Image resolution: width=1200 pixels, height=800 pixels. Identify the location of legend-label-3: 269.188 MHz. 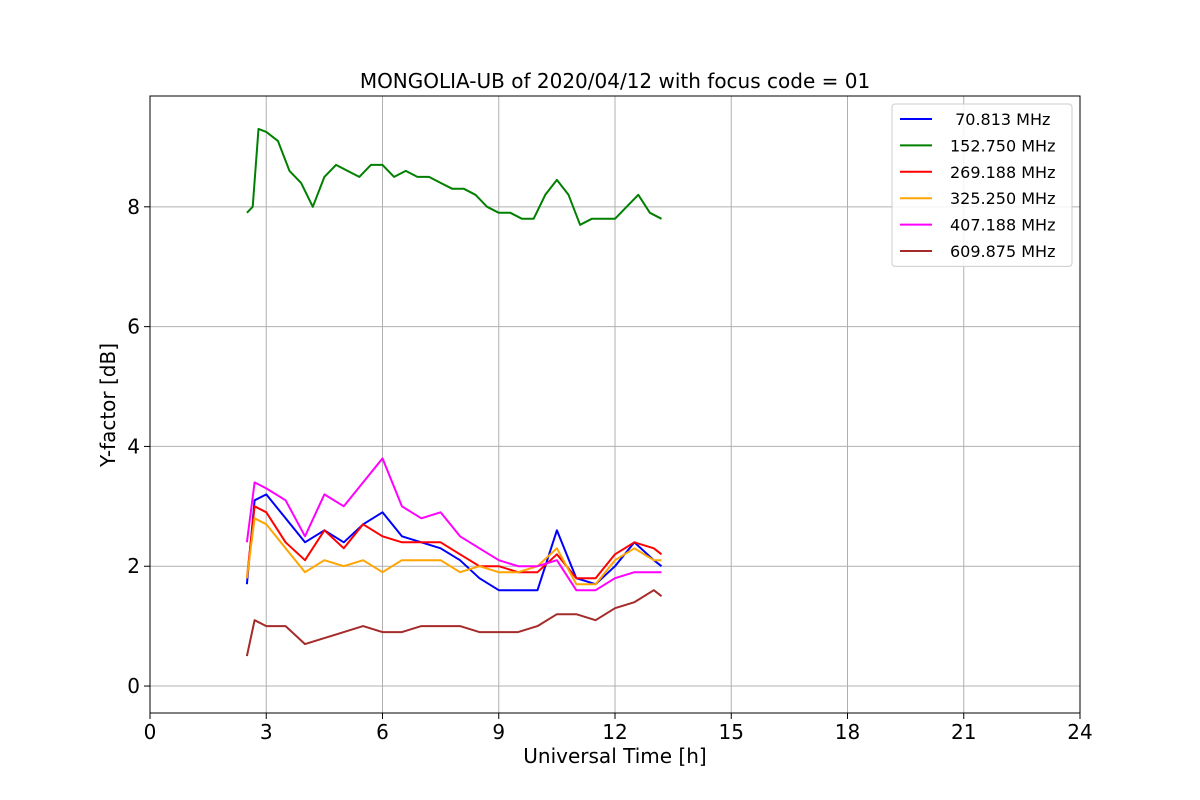
(1002, 172).